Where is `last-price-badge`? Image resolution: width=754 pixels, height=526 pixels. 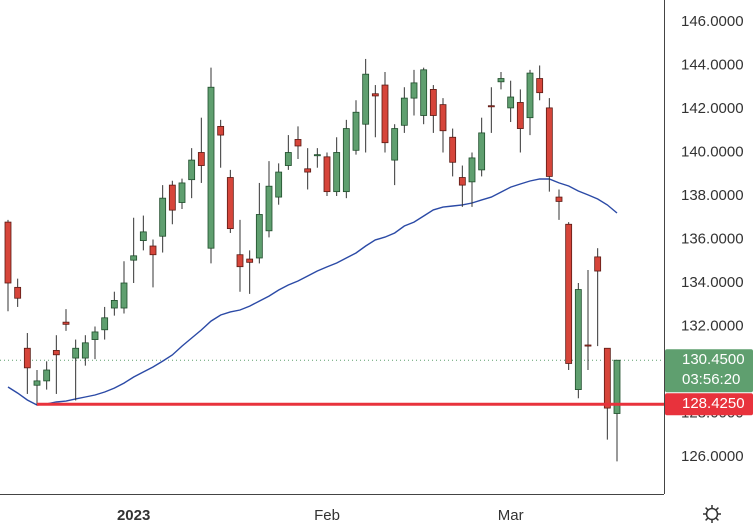
last-price-badge is located at coordinates (709, 371).